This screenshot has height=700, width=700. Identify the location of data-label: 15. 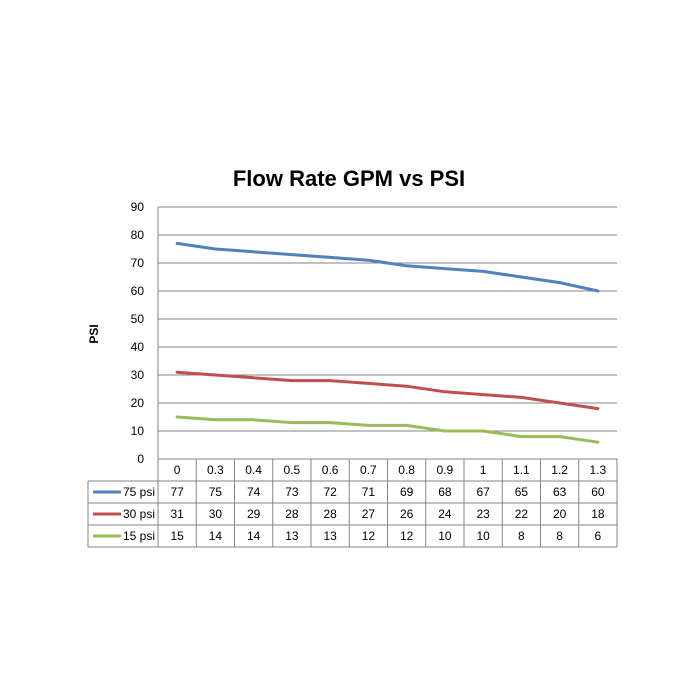
(177, 536).